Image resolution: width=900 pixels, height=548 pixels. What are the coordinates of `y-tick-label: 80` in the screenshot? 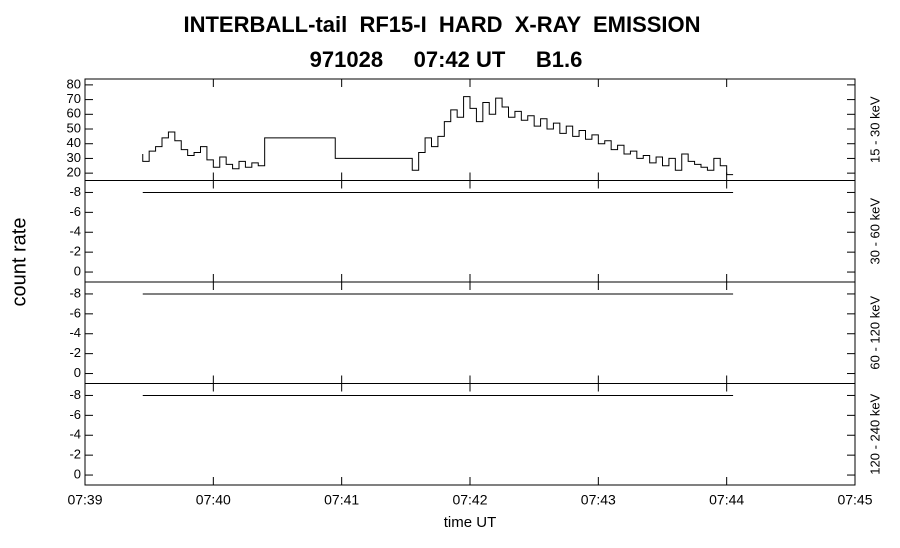 It's located at (74, 83).